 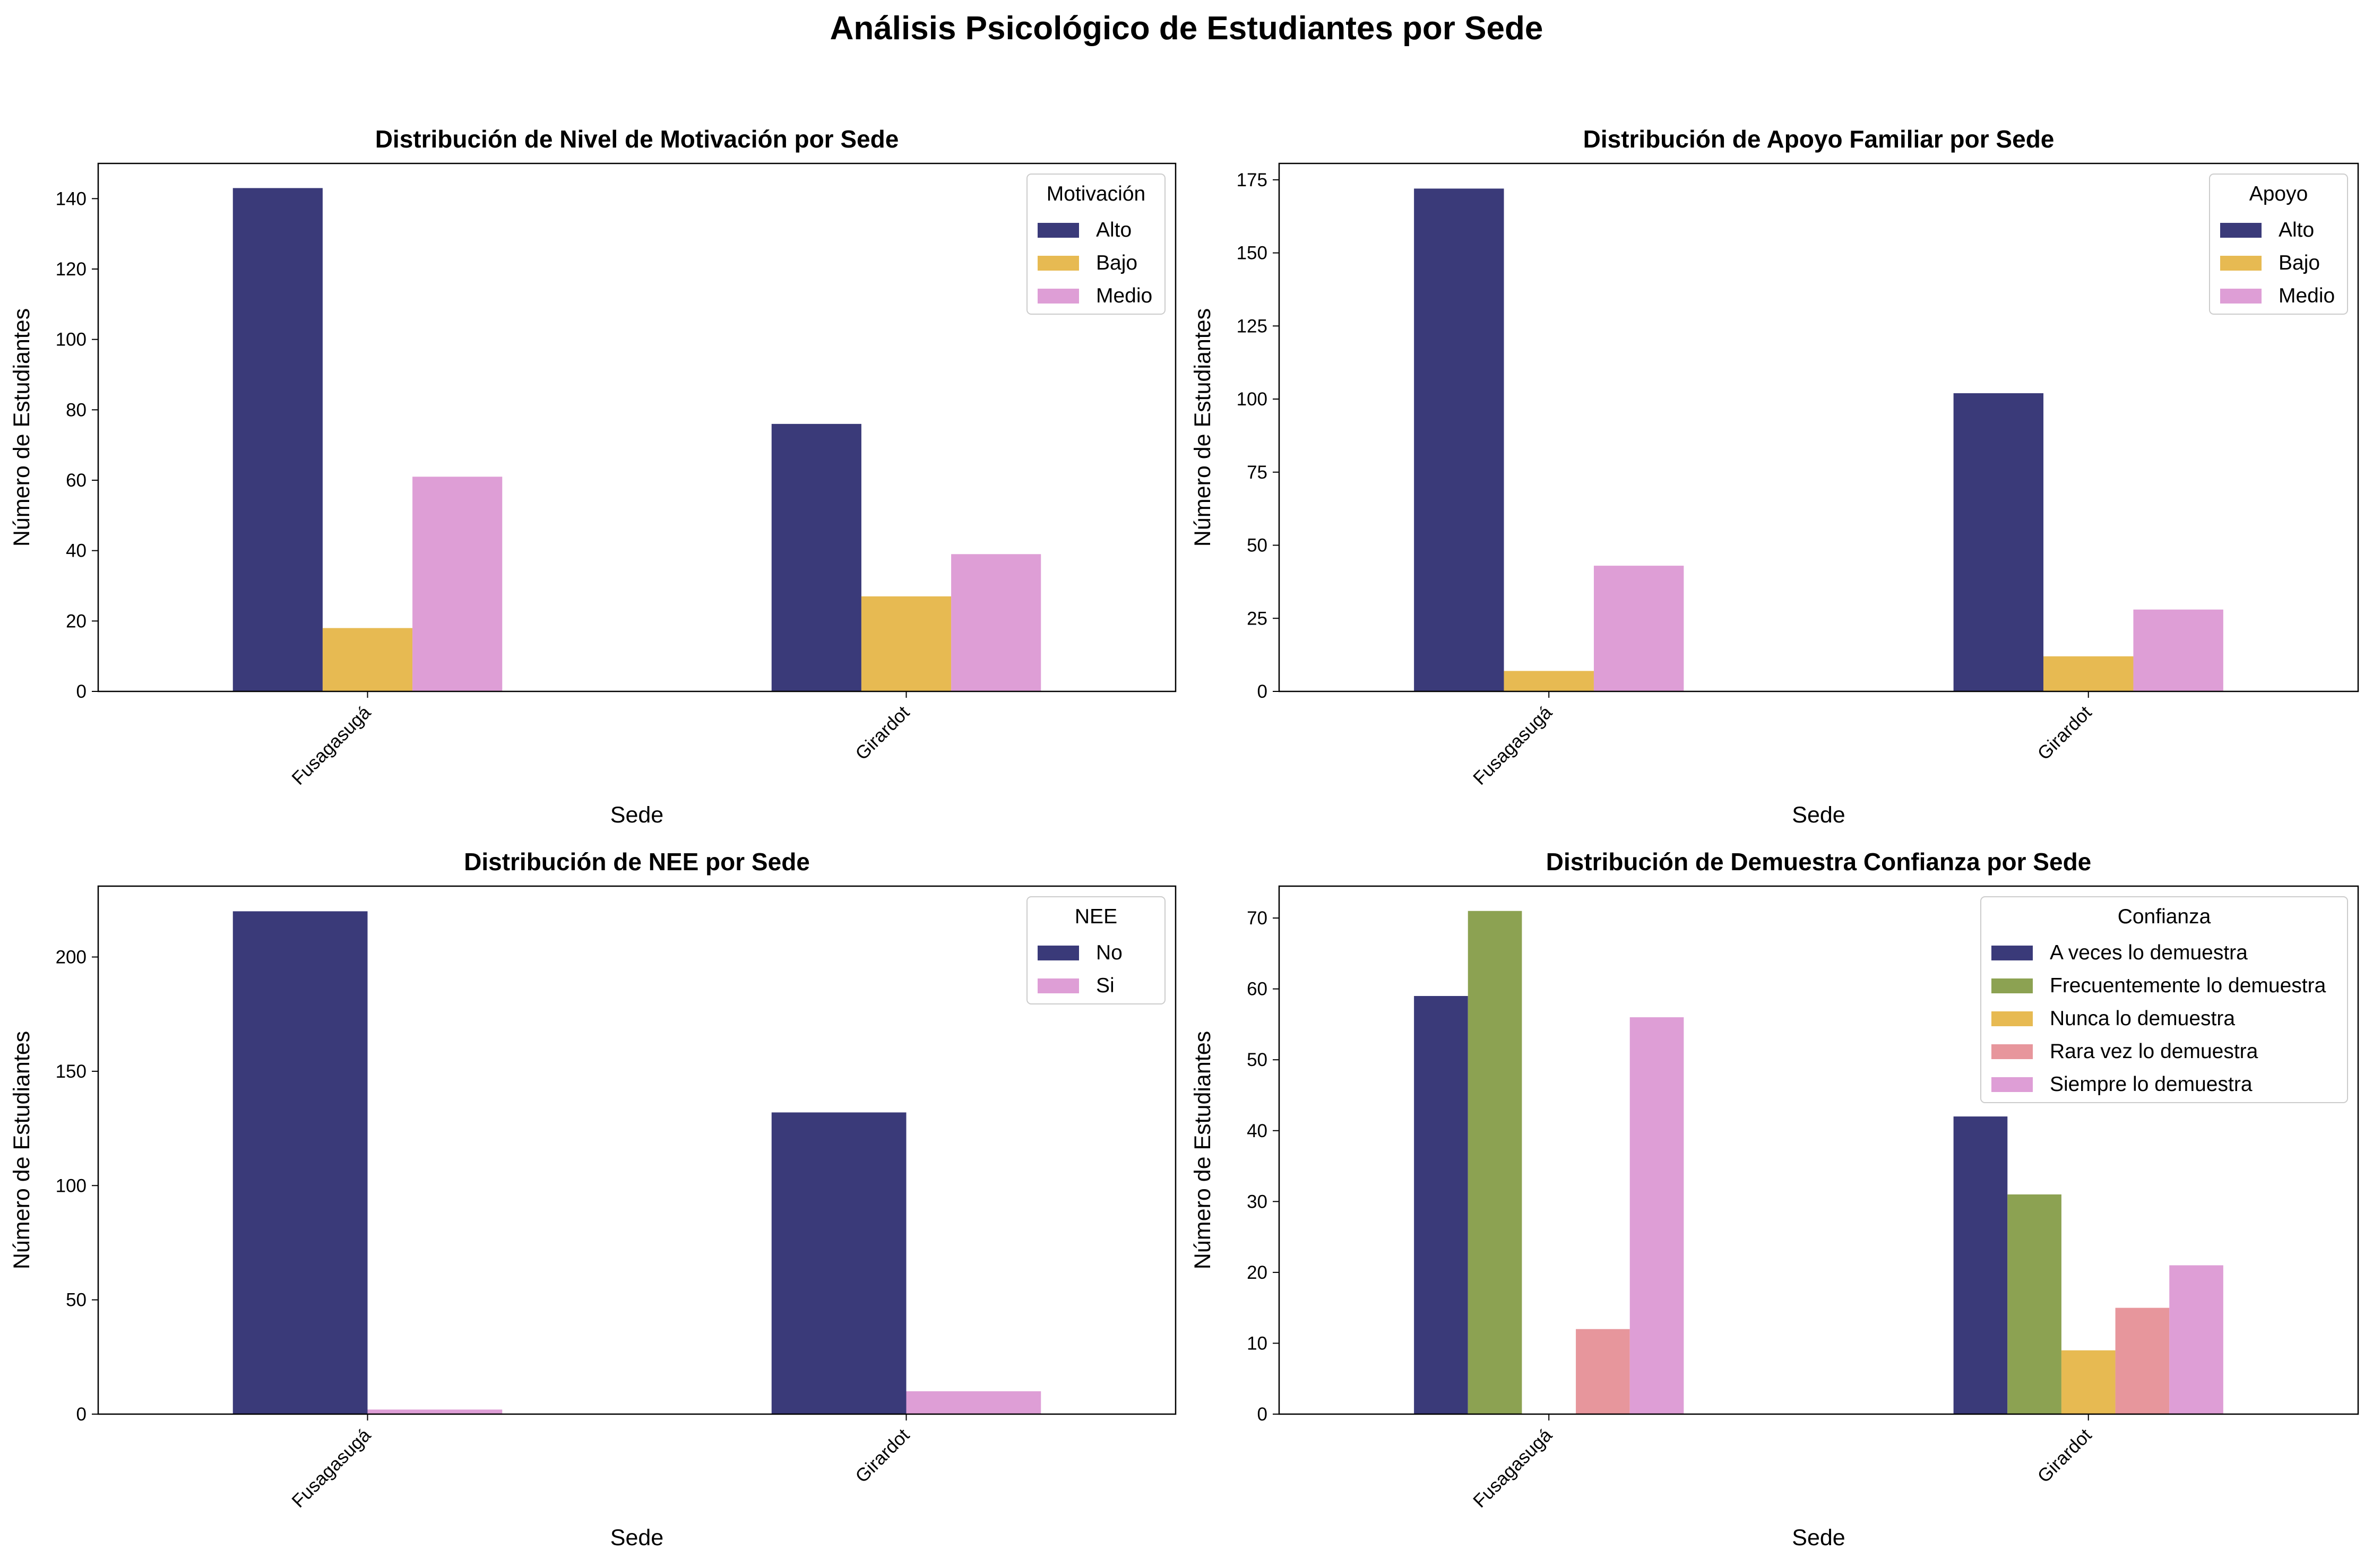 I want to click on chart-2-legend-title: Apoyo, so click(x=2278, y=194).